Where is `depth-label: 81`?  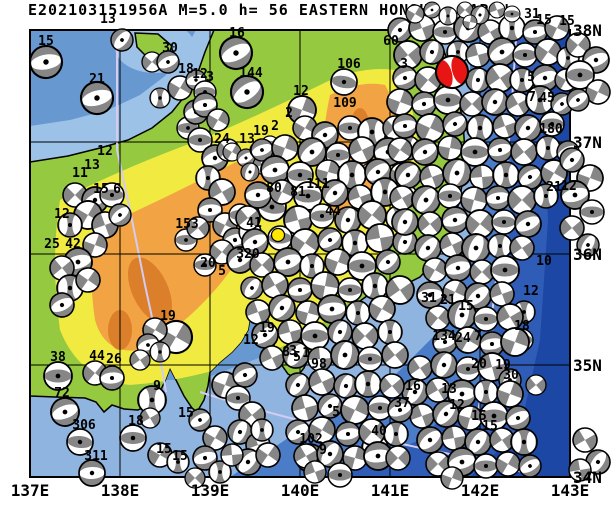
depth-label: 81 is located at coordinates (298, 192).